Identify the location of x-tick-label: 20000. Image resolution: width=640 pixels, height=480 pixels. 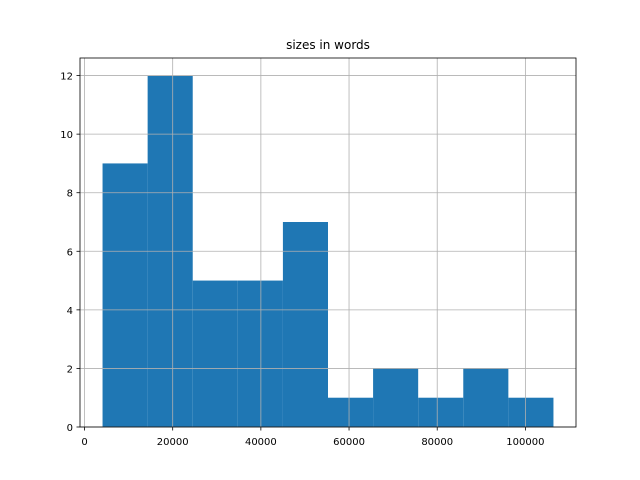
(173, 442).